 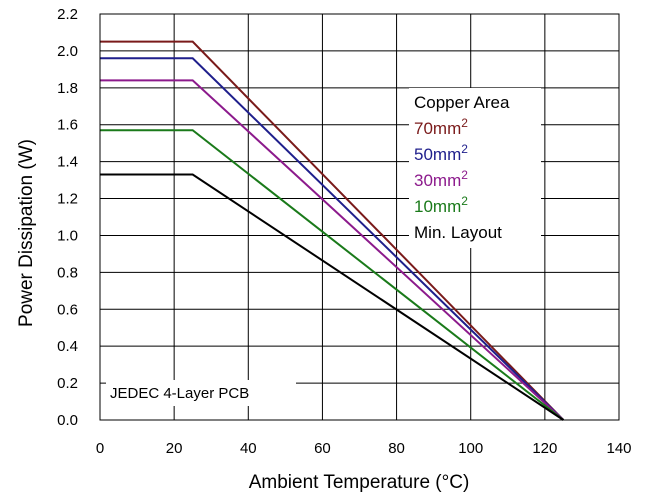 I want to click on x-tick-label: 140, so click(x=618, y=448).